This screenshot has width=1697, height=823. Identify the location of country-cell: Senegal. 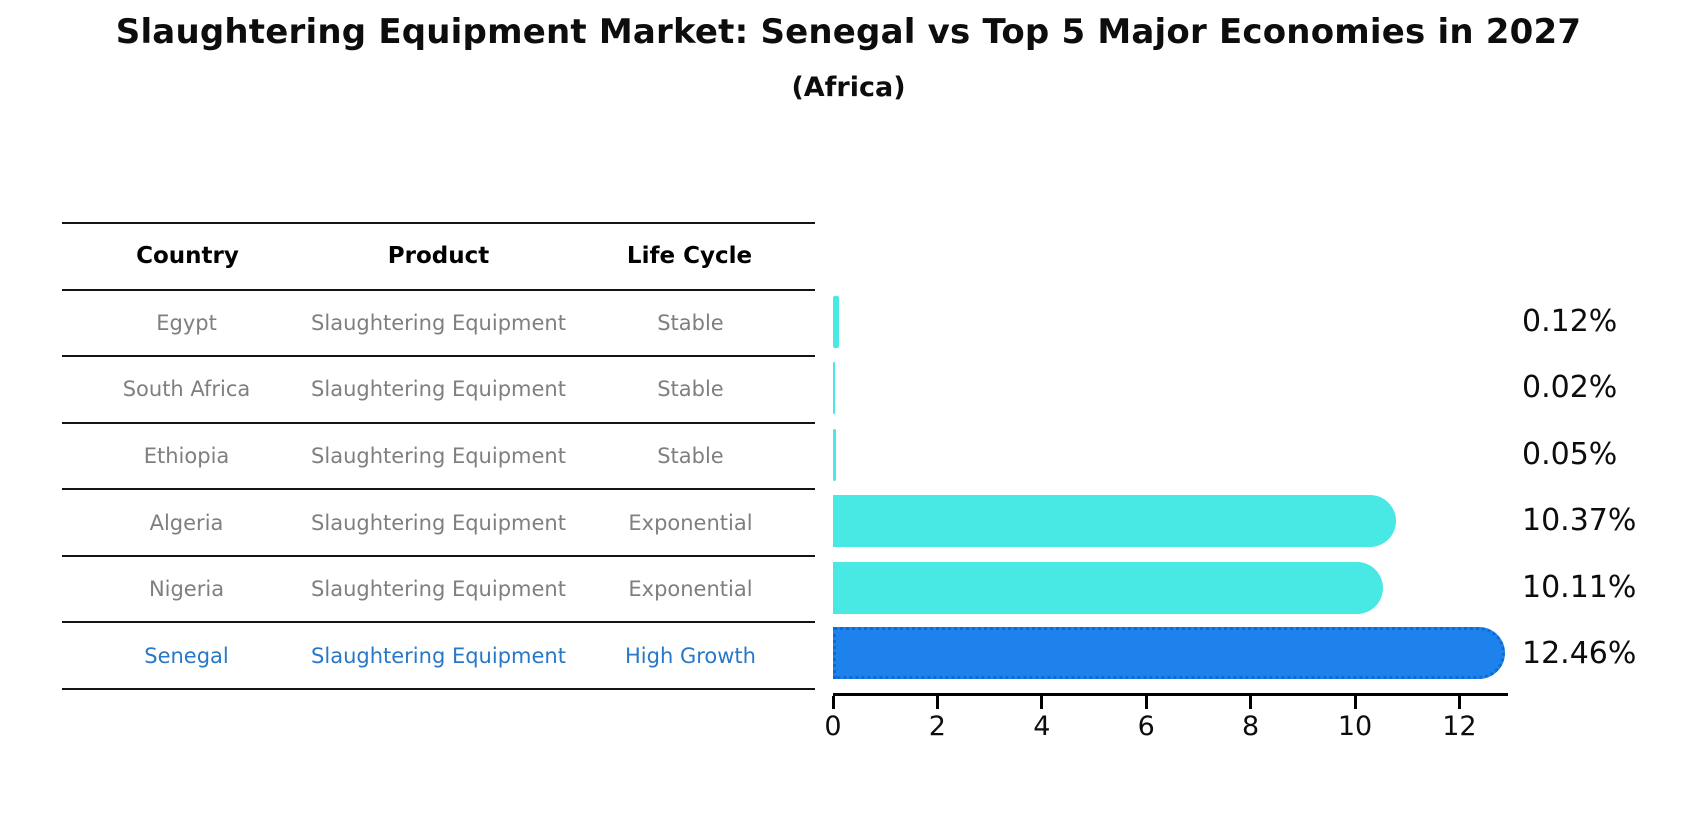
(186, 655).